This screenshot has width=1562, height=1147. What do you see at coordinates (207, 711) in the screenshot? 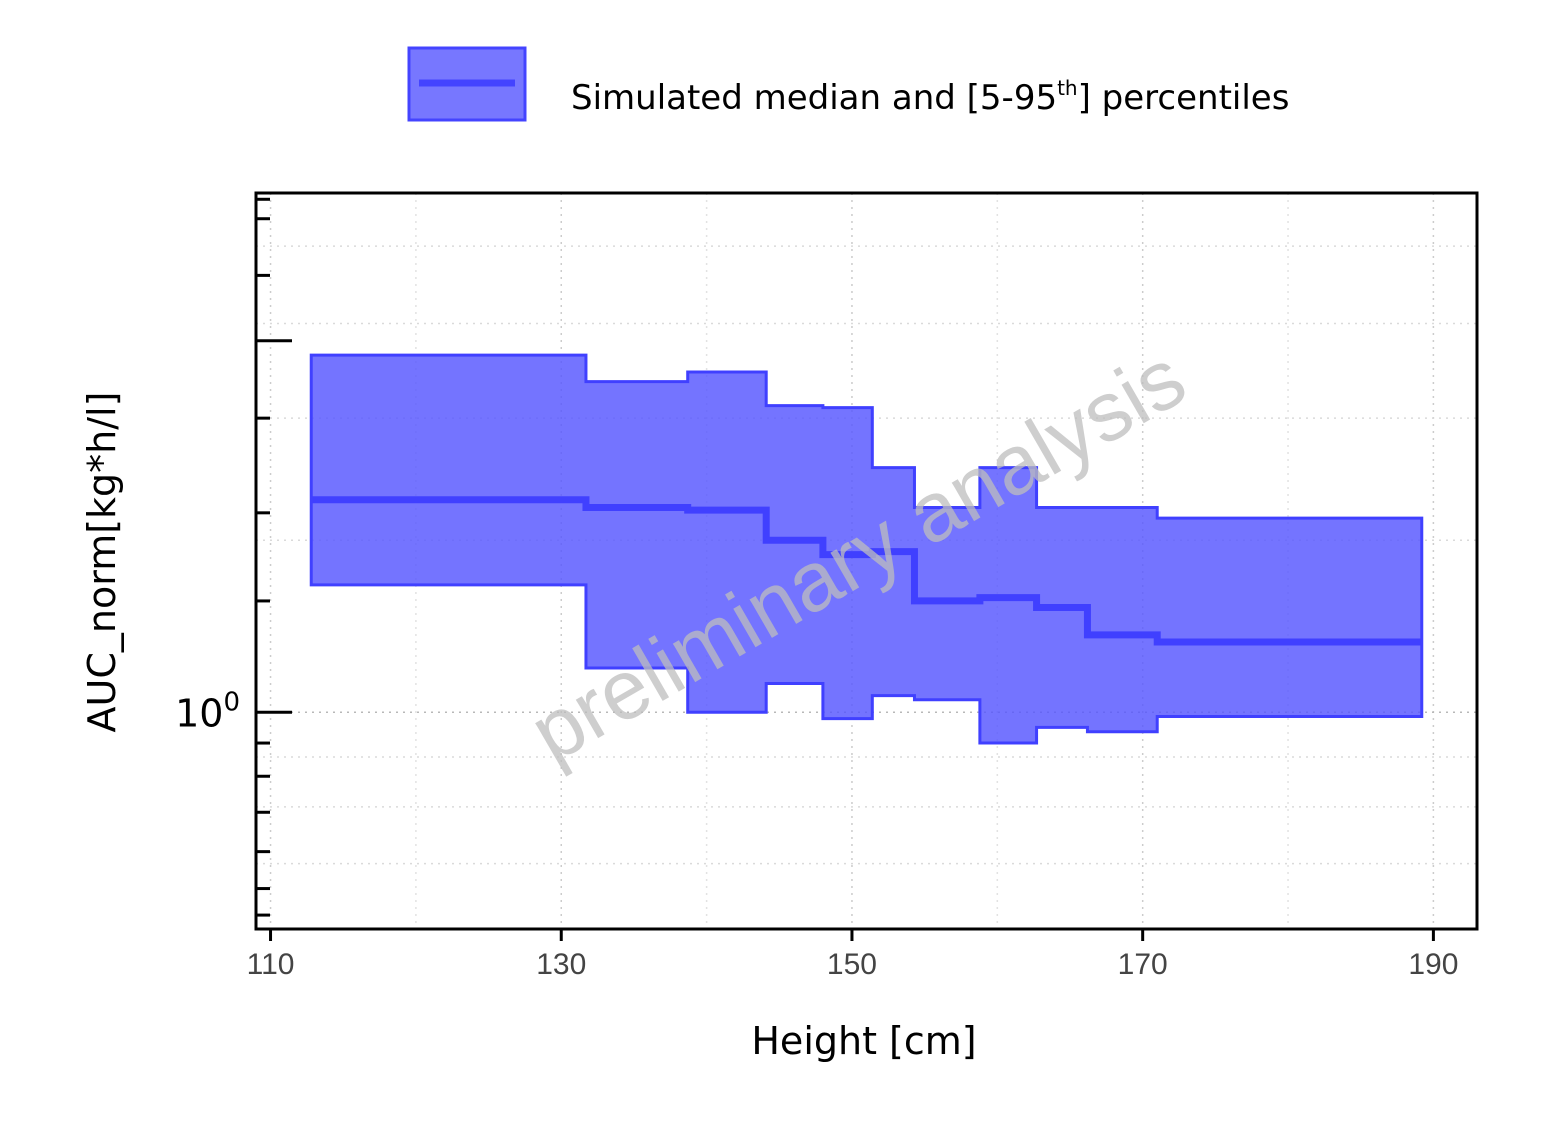
I see `y-tick-label: 100` at bounding box center [207, 711].